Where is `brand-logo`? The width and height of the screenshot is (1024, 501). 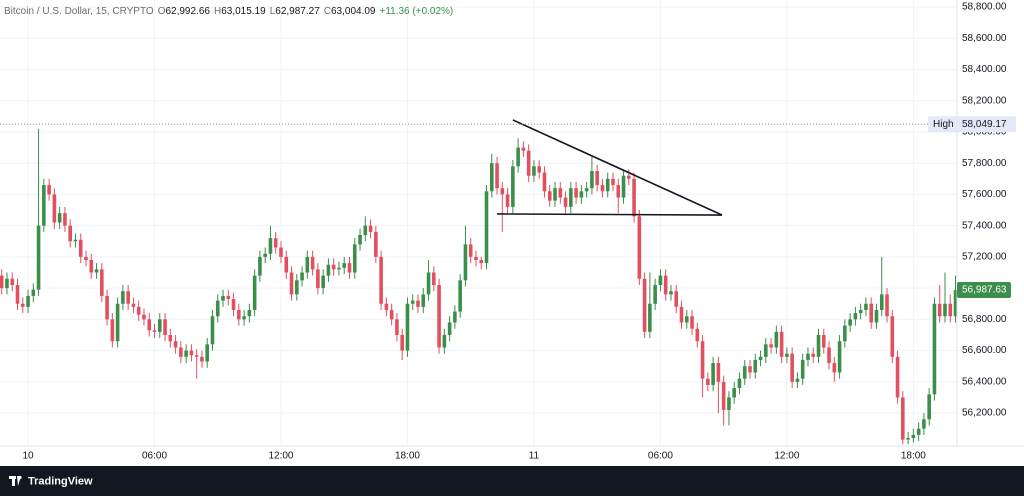 brand-logo is located at coordinates (15, 480).